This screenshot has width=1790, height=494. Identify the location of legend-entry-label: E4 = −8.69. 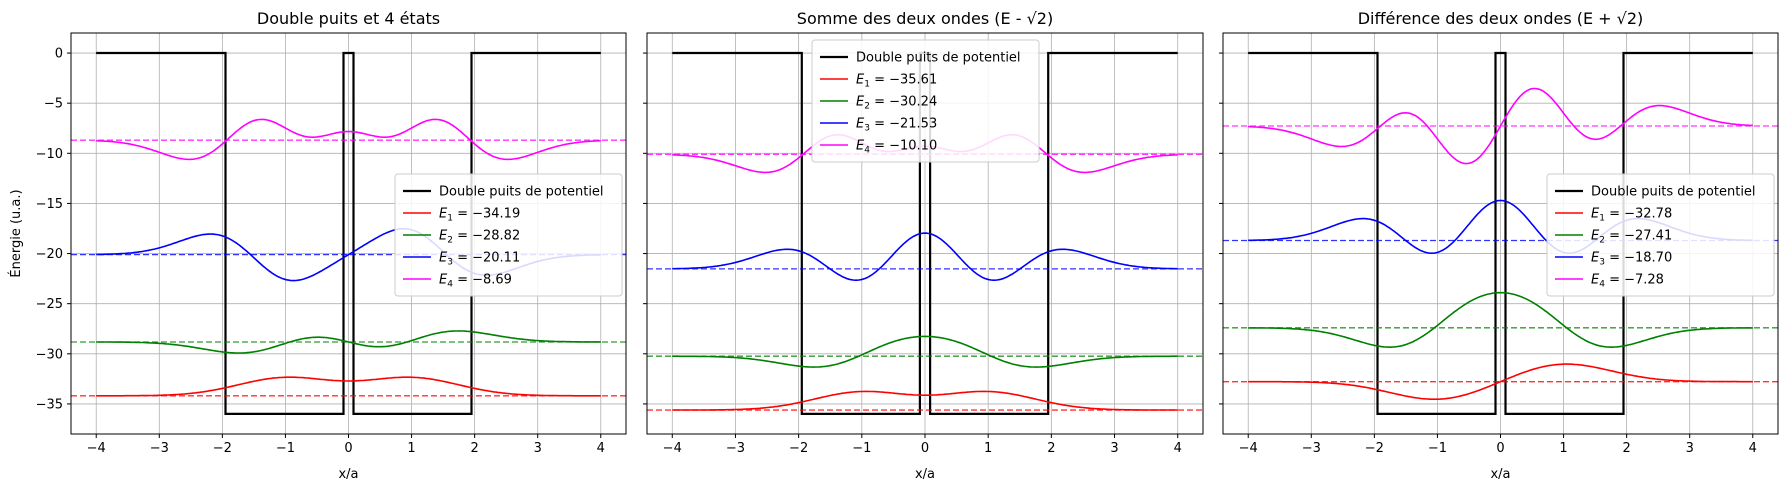
(475, 281).